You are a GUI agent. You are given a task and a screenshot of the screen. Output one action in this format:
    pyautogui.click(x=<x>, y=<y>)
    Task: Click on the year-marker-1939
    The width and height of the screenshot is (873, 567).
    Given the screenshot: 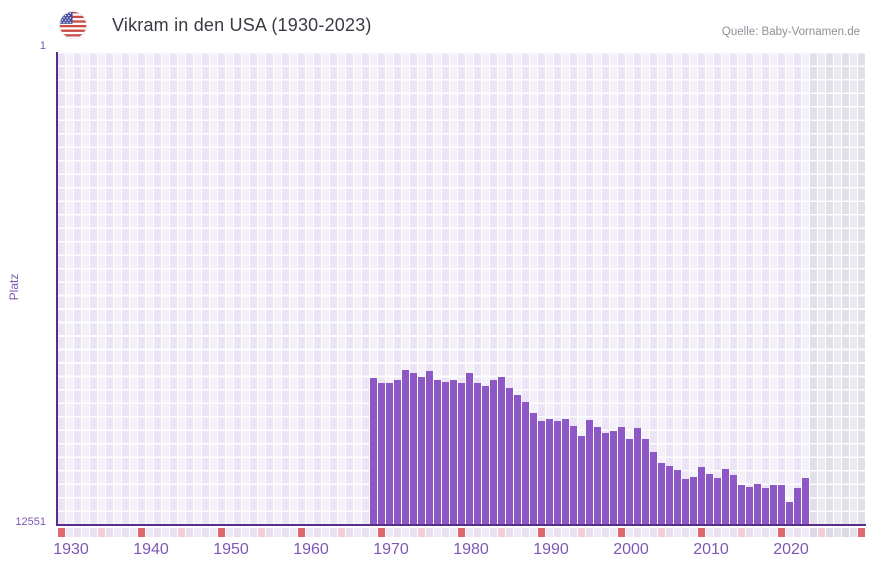 What is the action you would take?
    pyautogui.click(x=133, y=532)
    